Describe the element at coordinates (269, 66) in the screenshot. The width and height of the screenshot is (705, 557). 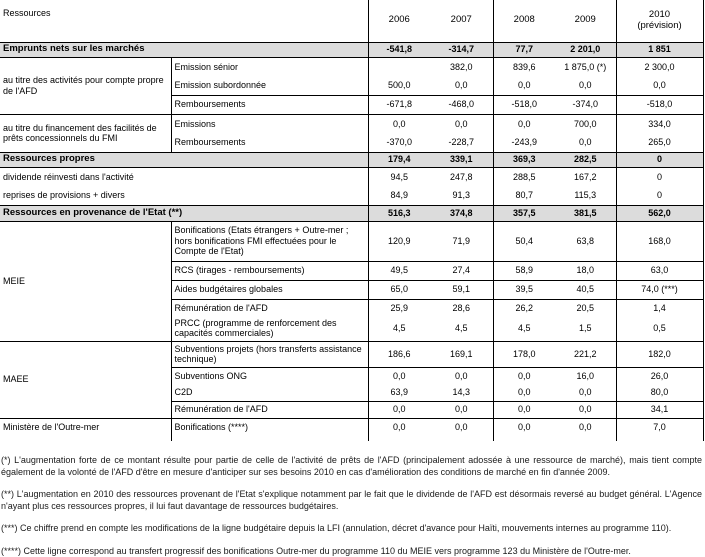
I see `row-label: Emission sénior` at that location.